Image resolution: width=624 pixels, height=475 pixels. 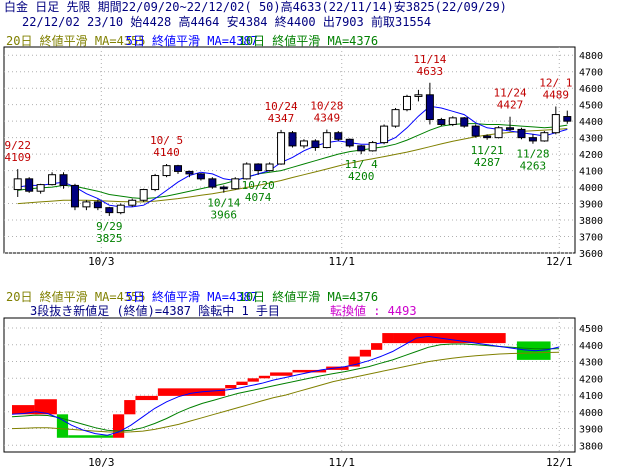 I want to click on top-y-tick-label: 4100, so click(x=591, y=172).